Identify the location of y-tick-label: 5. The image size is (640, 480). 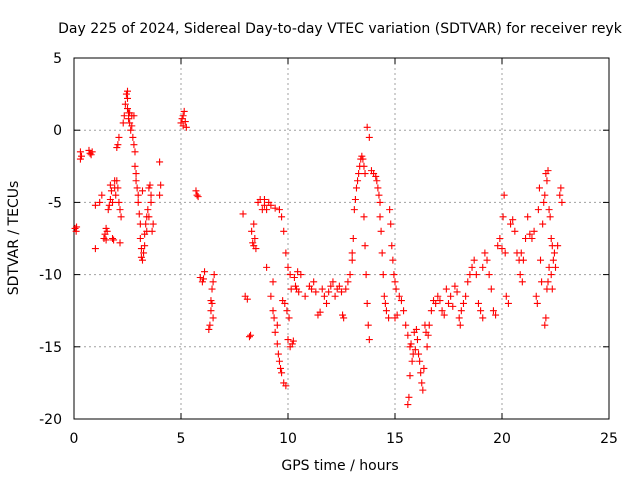
(57, 59).